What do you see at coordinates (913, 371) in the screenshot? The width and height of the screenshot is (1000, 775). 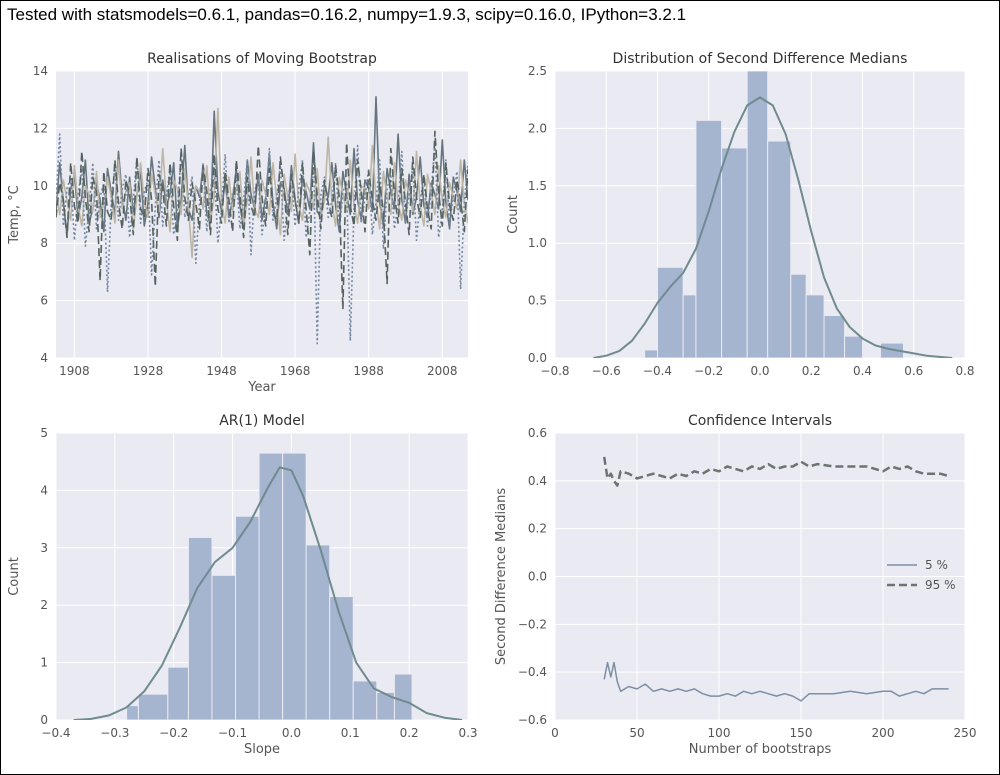 I see `x-tick-label: 0.6` at bounding box center [913, 371].